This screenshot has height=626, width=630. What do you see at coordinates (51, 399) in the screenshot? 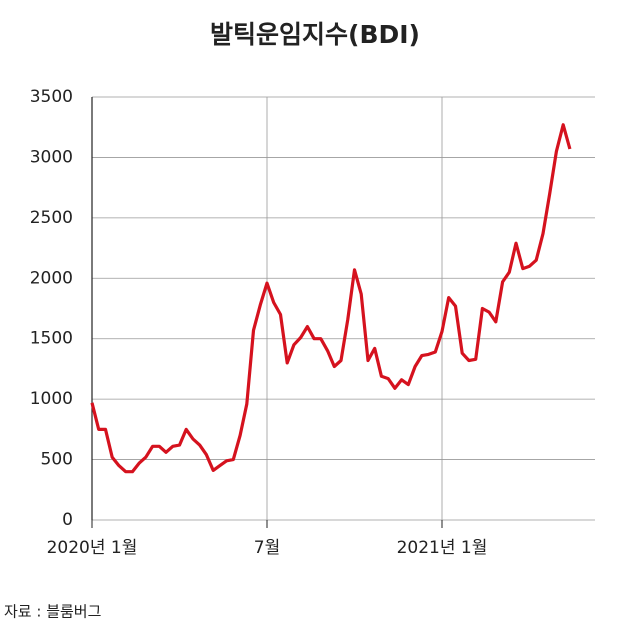
I see `y-tick-label: 1000` at bounding box center [51, 399].